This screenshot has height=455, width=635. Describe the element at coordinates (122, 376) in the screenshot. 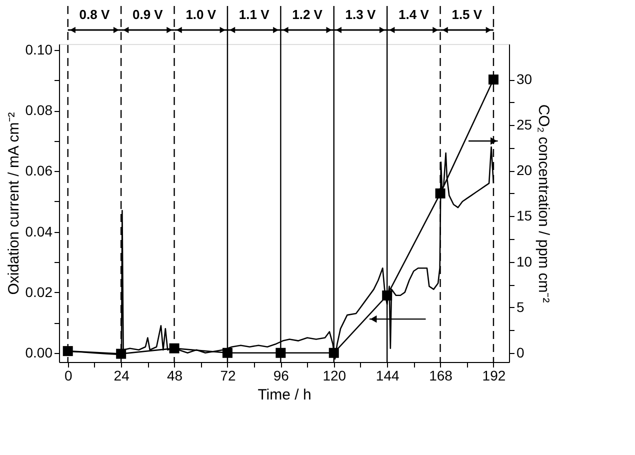

I see `x-tick-label: 24` at that location.